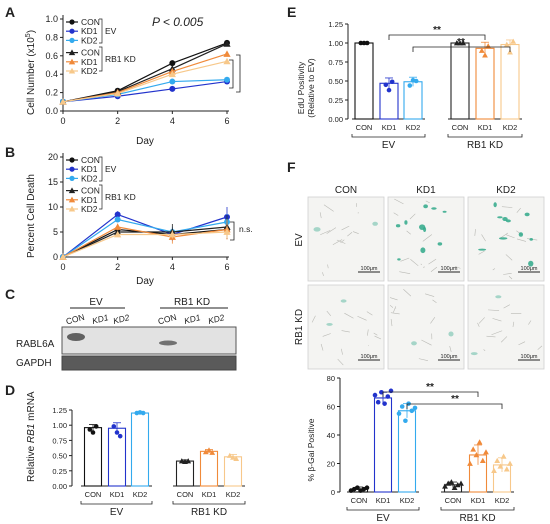  Describe the element at coordinates (299, 240) in the screenshot. I see `micrograph-row-ev: EV` at that location.